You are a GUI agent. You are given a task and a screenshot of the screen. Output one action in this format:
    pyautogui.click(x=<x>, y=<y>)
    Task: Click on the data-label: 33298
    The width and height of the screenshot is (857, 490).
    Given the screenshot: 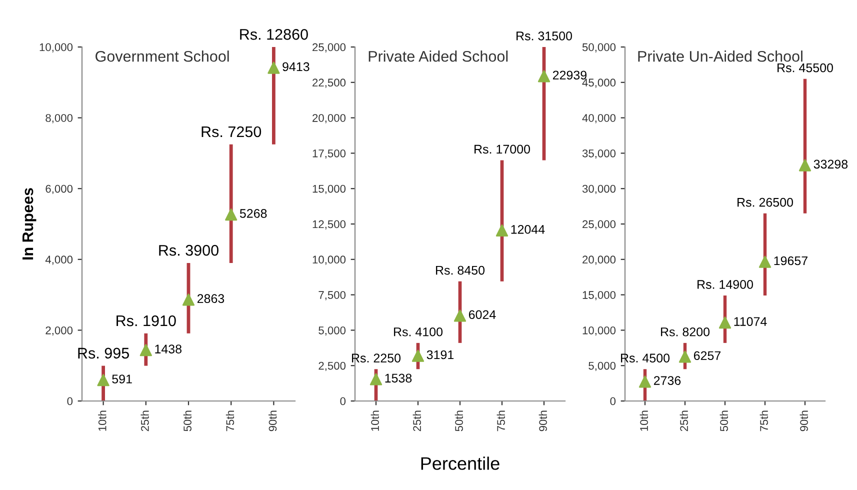 What is the action you would take?
    pyautogui.click(x=831, y=164)
    